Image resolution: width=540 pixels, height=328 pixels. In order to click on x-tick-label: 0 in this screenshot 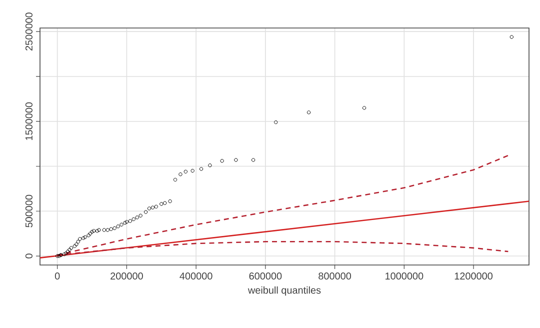, I will do `click(57, 276)`.